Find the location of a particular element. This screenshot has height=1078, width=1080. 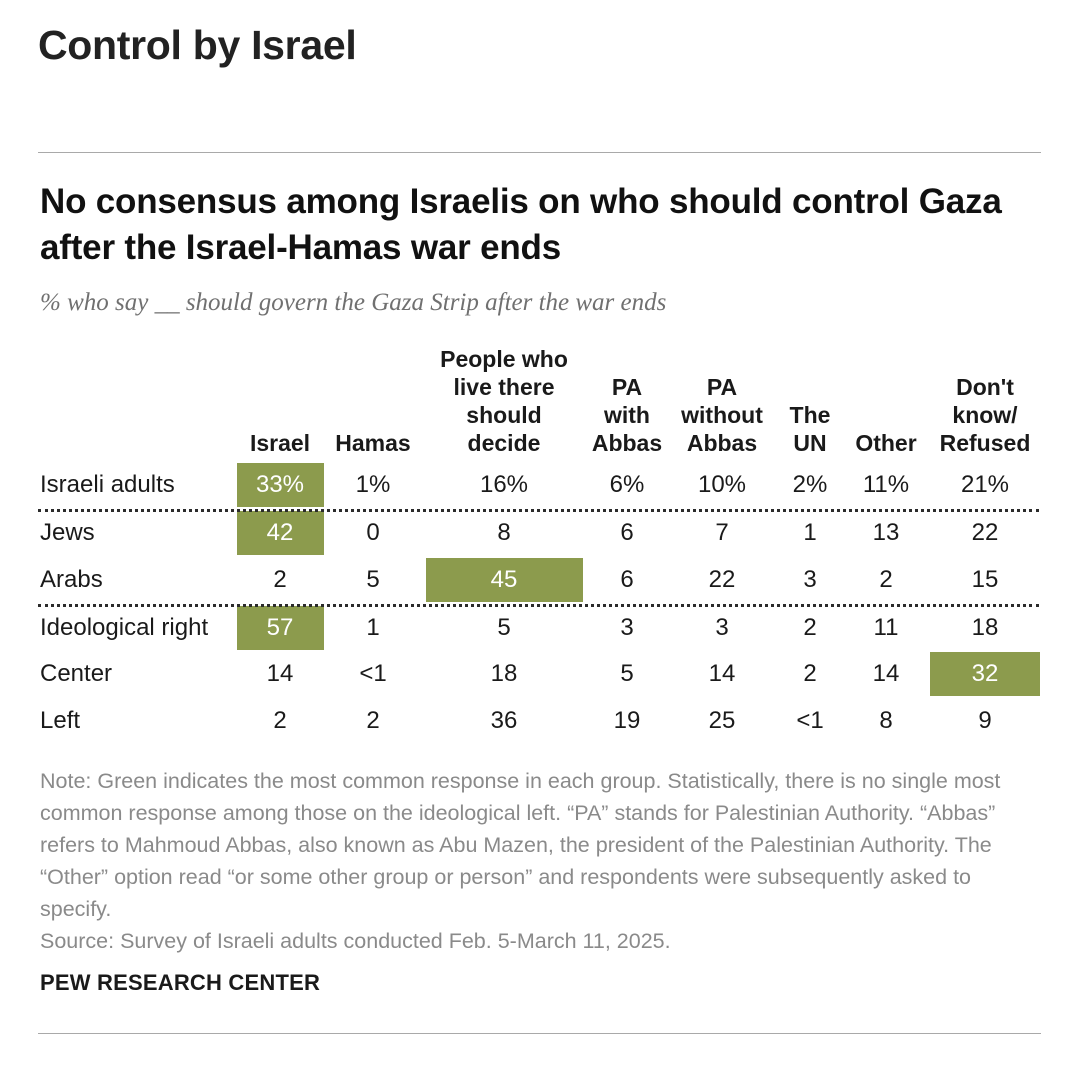

highlight-cell-arabs is located at coordinates (504, 579).